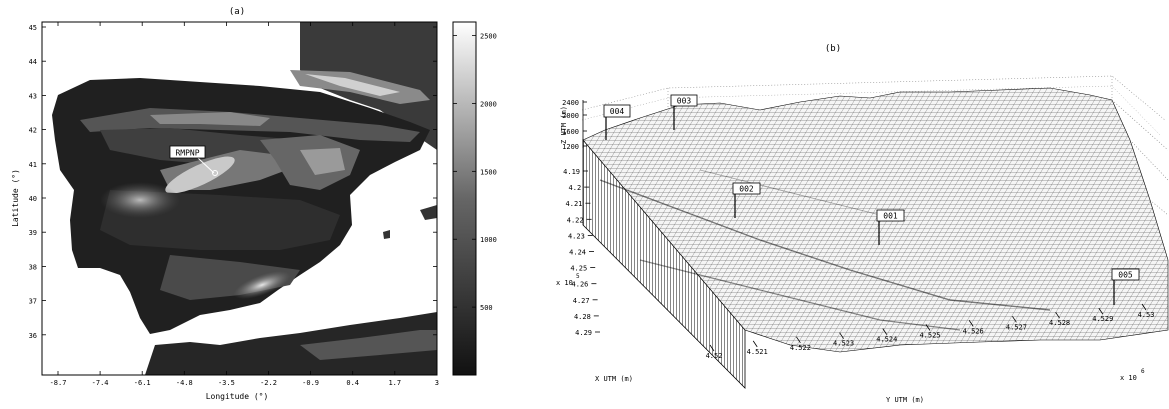  What do you see at coordinates (100, 383) in the screenshot?
I see `x-tick-label: -7.4` at bounding box center [100, 383].